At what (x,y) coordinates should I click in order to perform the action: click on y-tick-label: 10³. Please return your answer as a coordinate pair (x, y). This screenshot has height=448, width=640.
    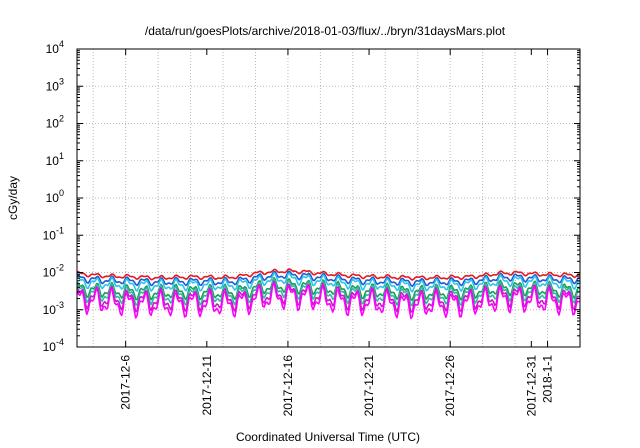
    Looking at the image, I should click on (55, 84).